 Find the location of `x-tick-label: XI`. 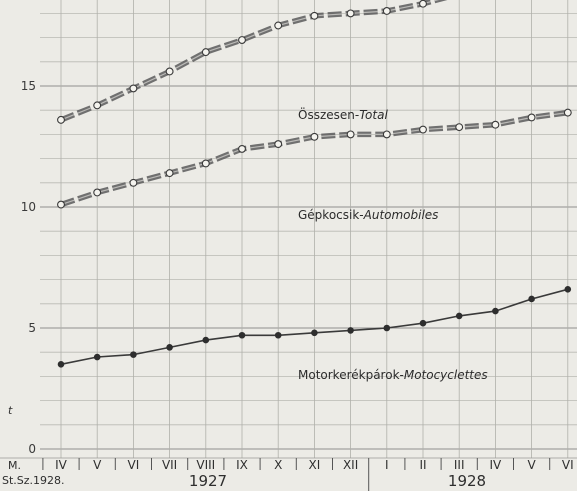

x-tick-label: XI is located at coordinates (315, 465).